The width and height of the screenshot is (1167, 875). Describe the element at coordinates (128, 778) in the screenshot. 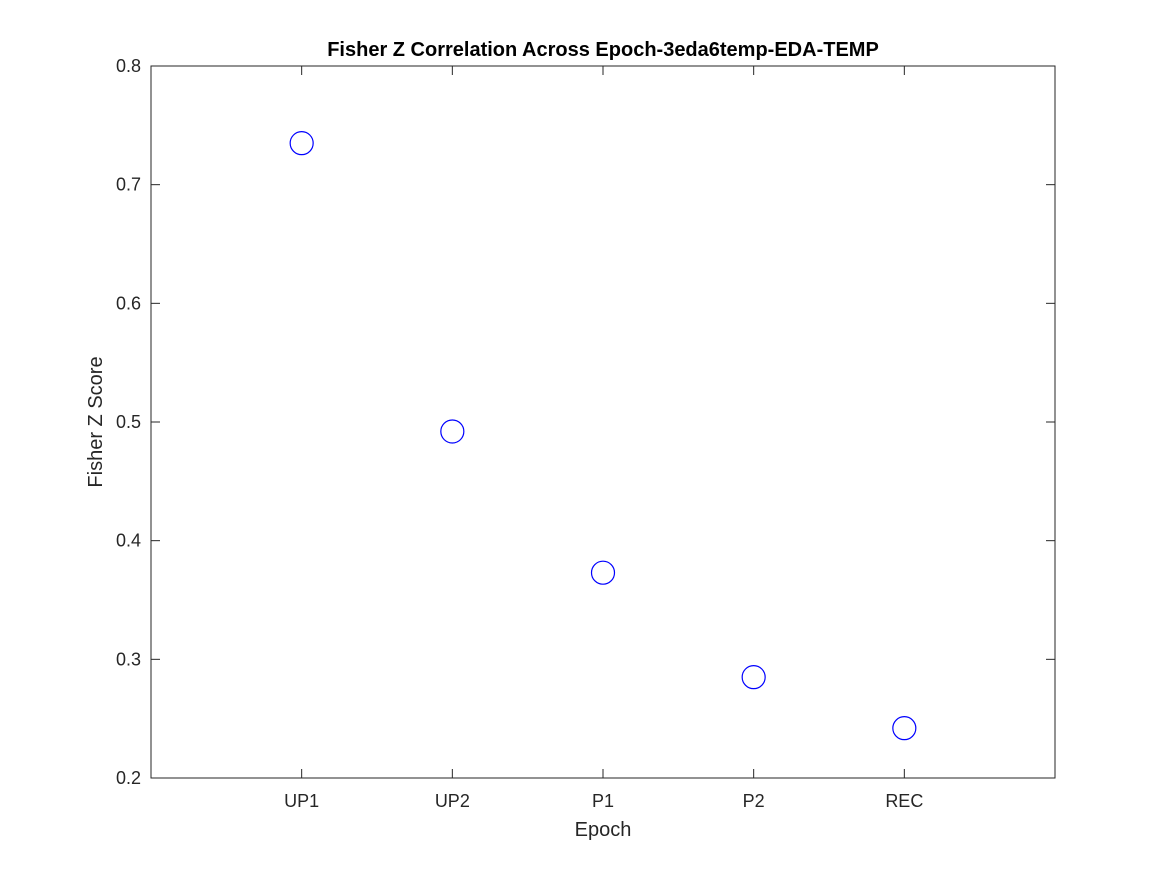

I see `y-tick-label: 0.2` at that location.